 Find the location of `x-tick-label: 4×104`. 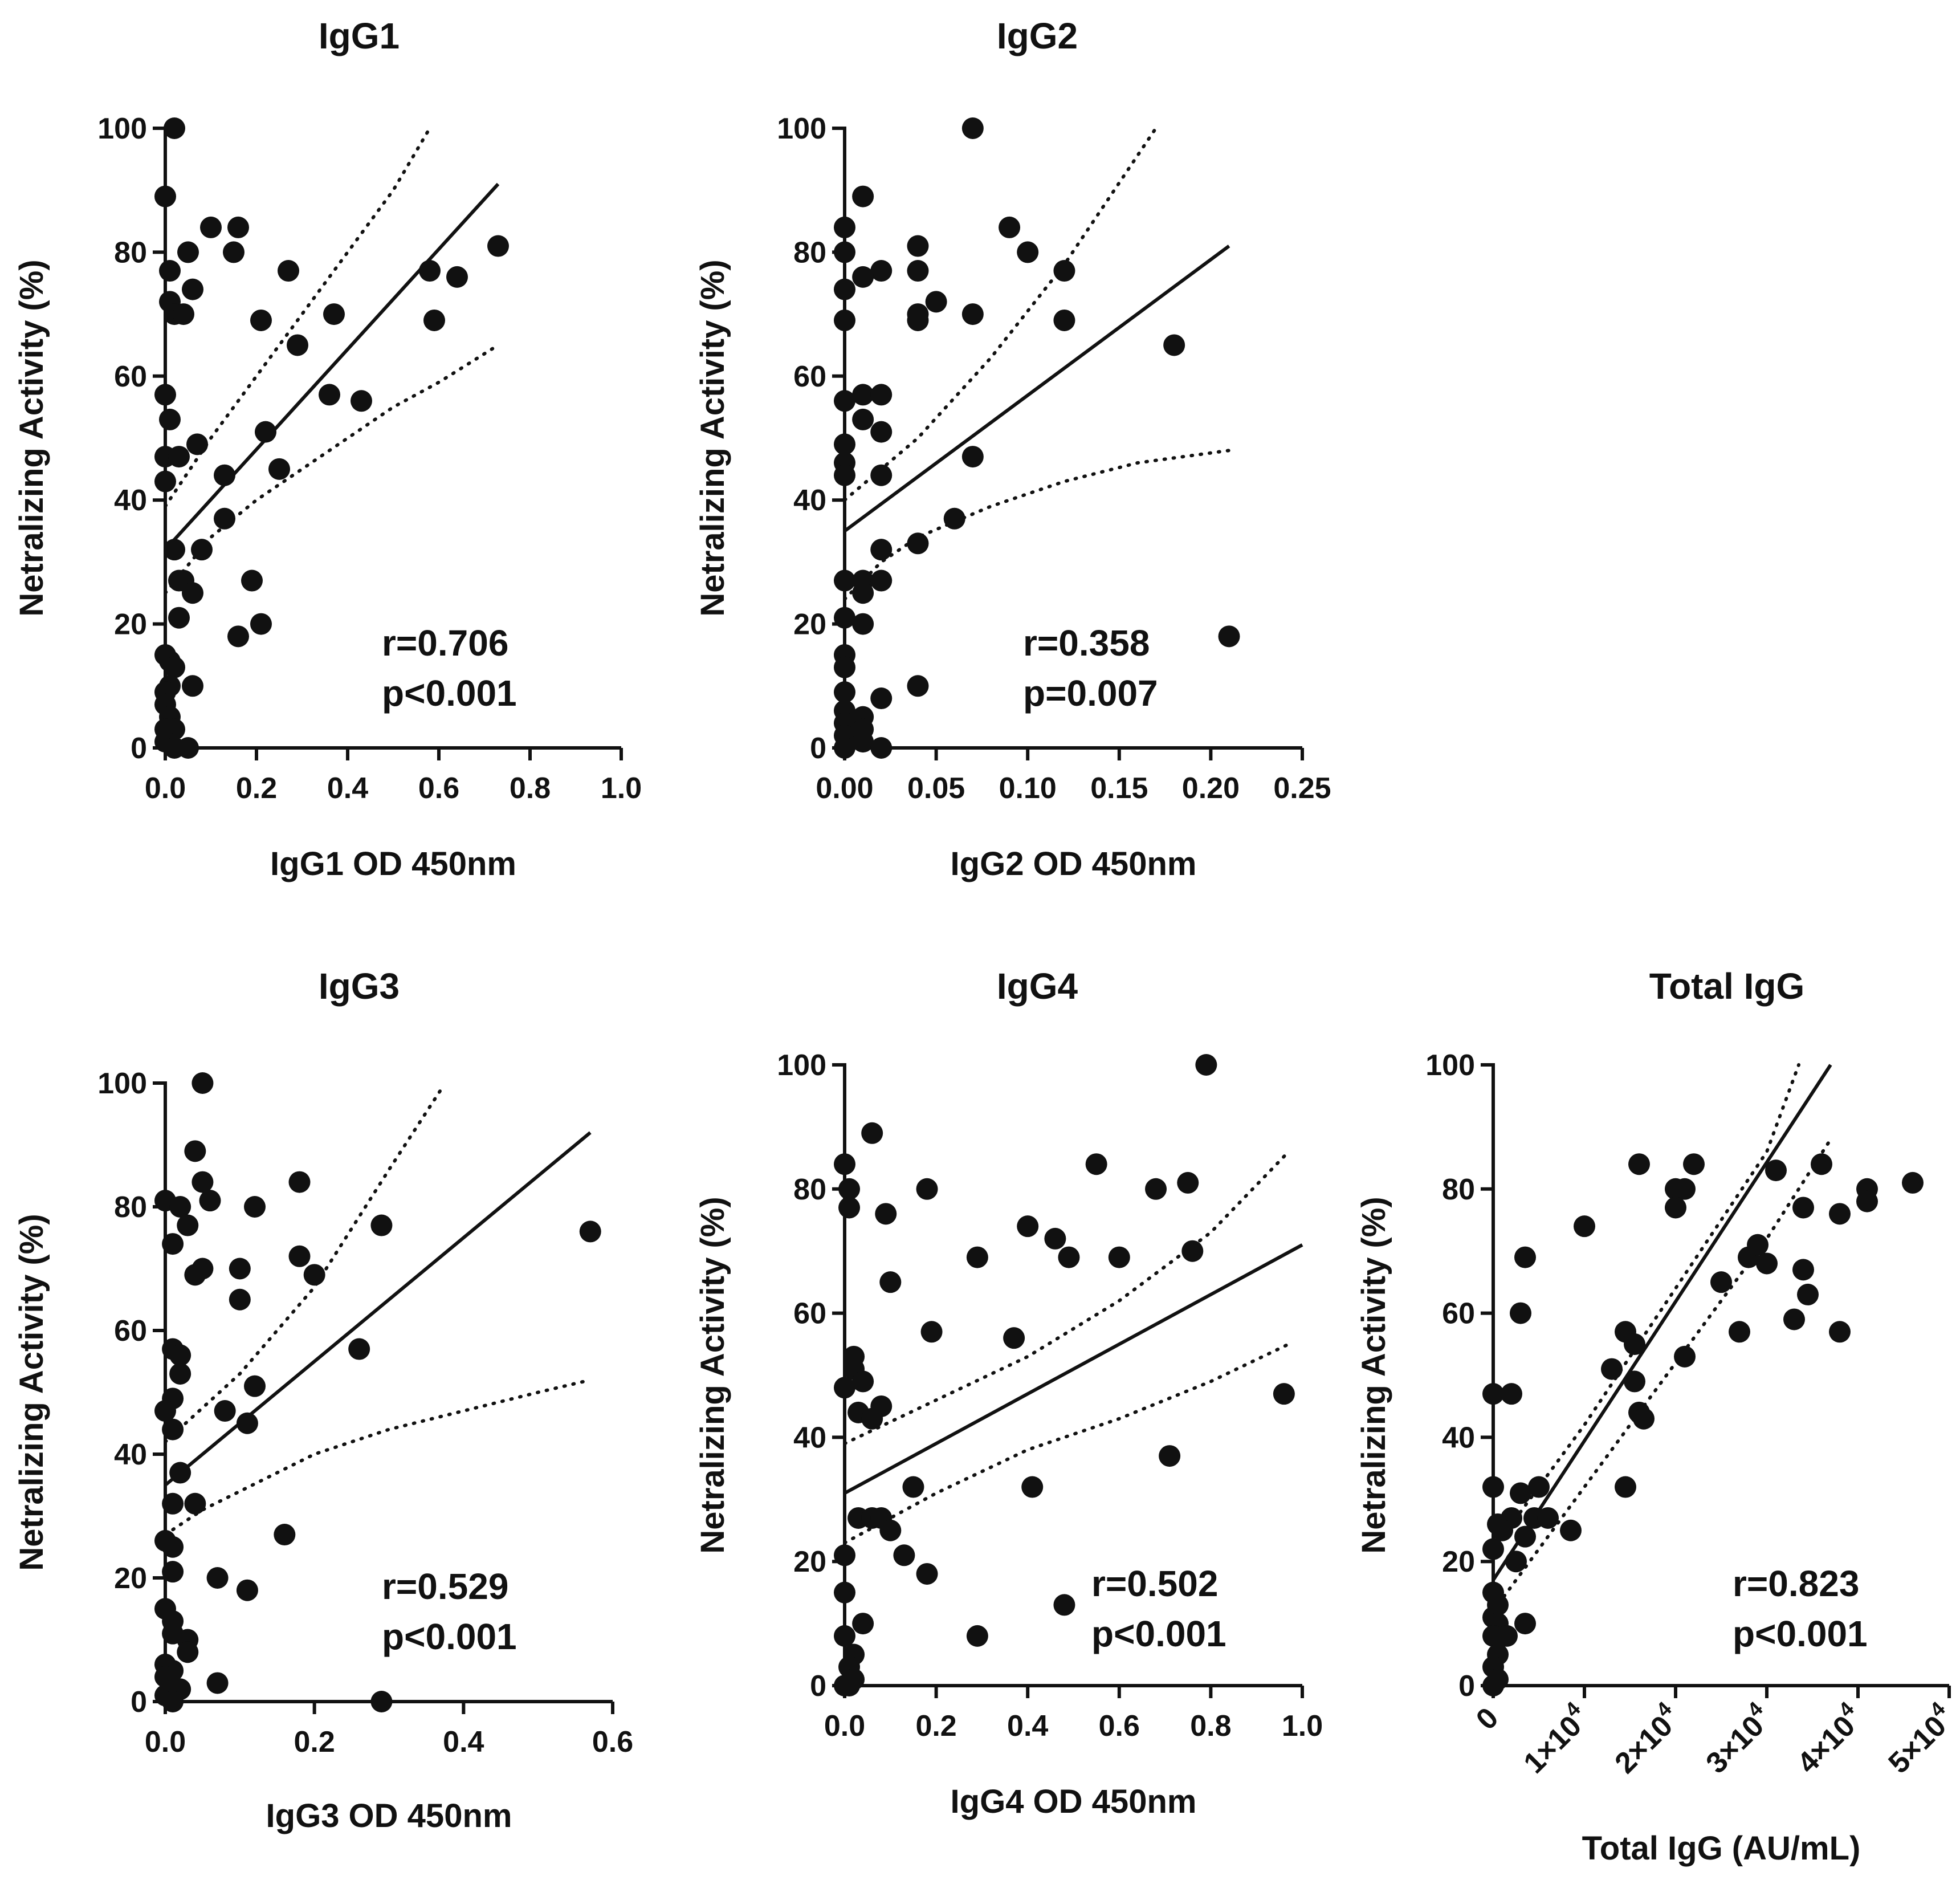

x-tick-label: 4×104 is located at coordinates (1829, 1738).